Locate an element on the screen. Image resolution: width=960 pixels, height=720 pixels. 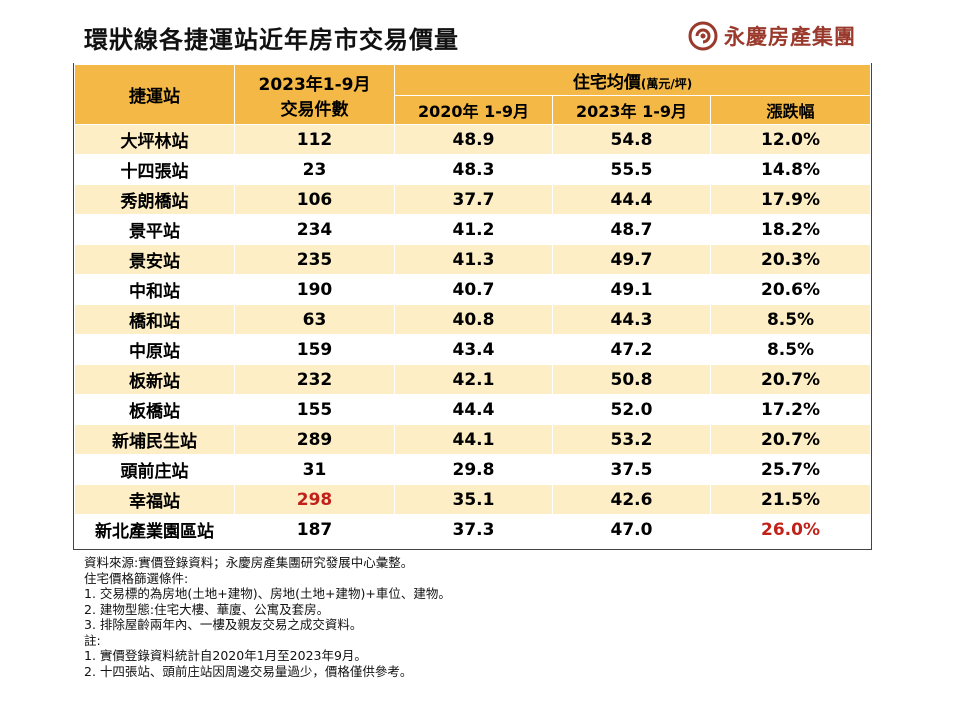
cell-change: 25.7% is located at coordinates (790, 469).